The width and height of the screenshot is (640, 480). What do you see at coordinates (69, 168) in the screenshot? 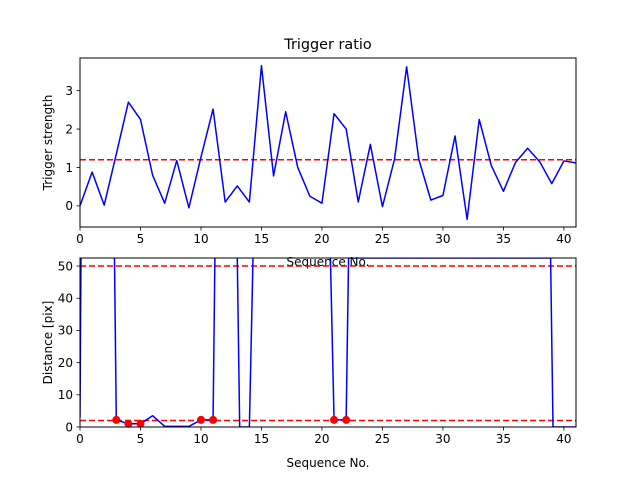
I see `y-tick-label: 1` at bounding box center [69, 168].